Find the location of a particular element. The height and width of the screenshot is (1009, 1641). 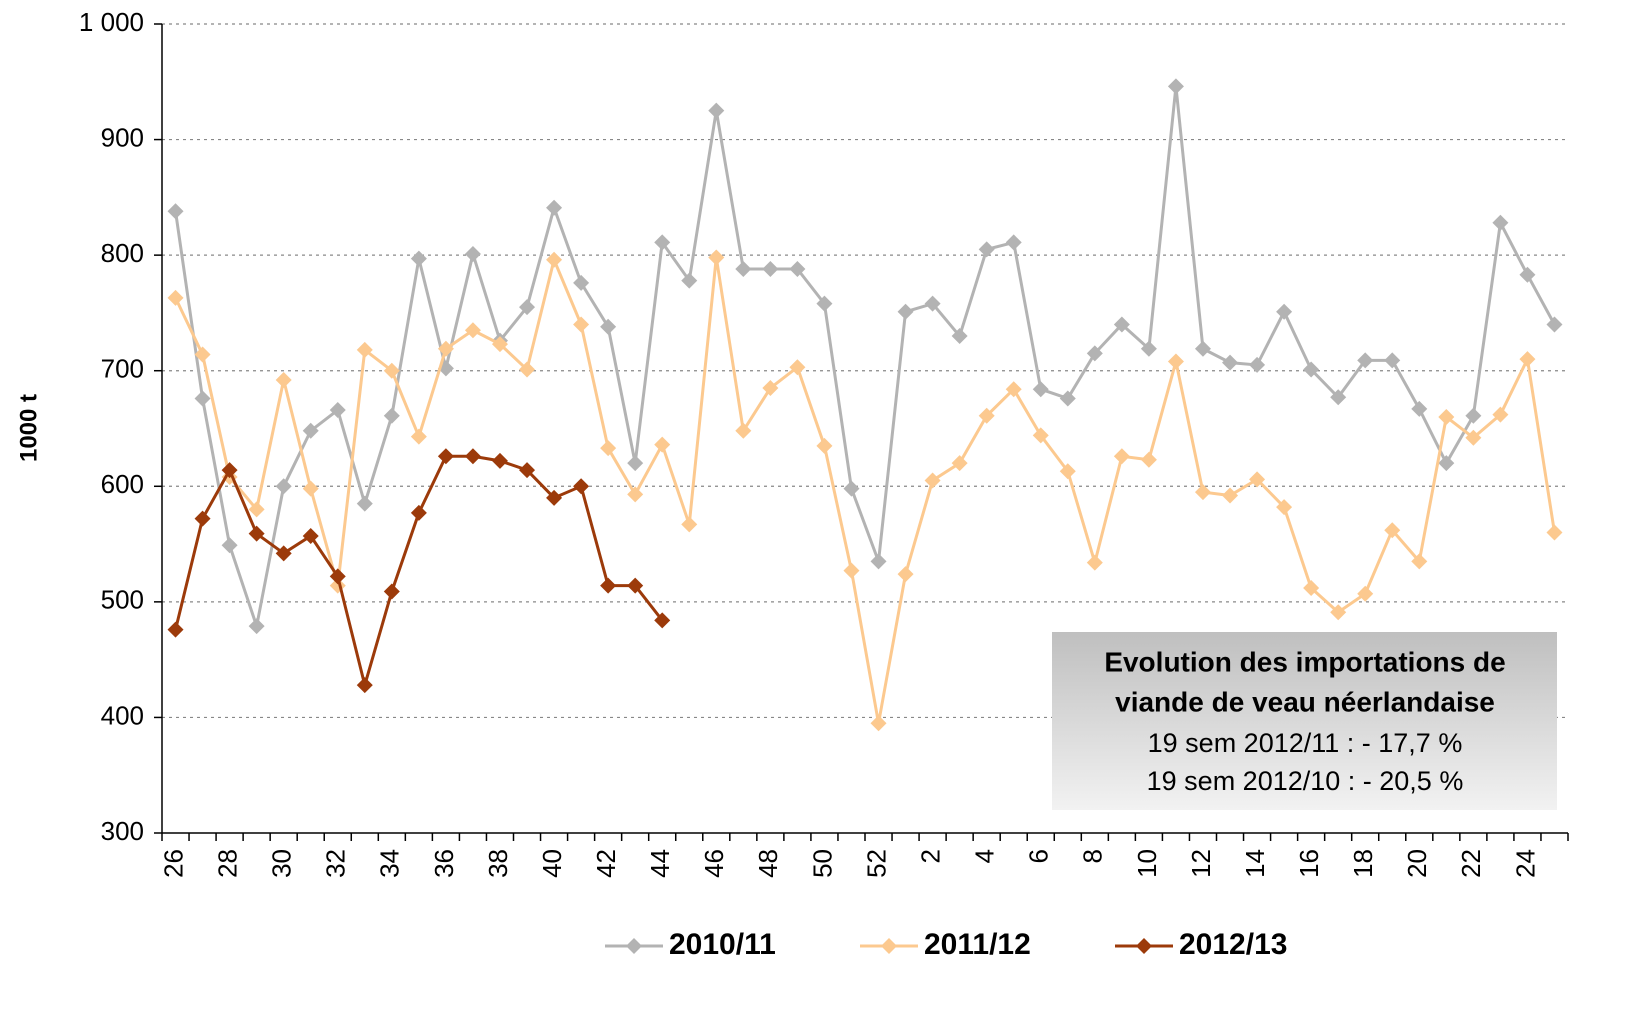

legend-item: 2011/12 is located at coordinates (945, 944).